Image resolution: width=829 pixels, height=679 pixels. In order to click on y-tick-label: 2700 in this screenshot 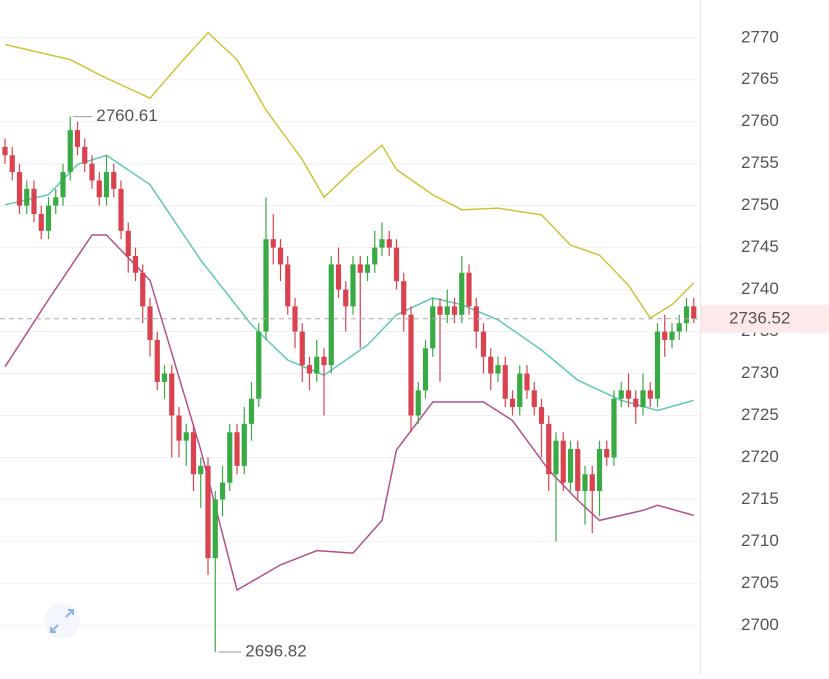, I will do `click(760, 624)`.